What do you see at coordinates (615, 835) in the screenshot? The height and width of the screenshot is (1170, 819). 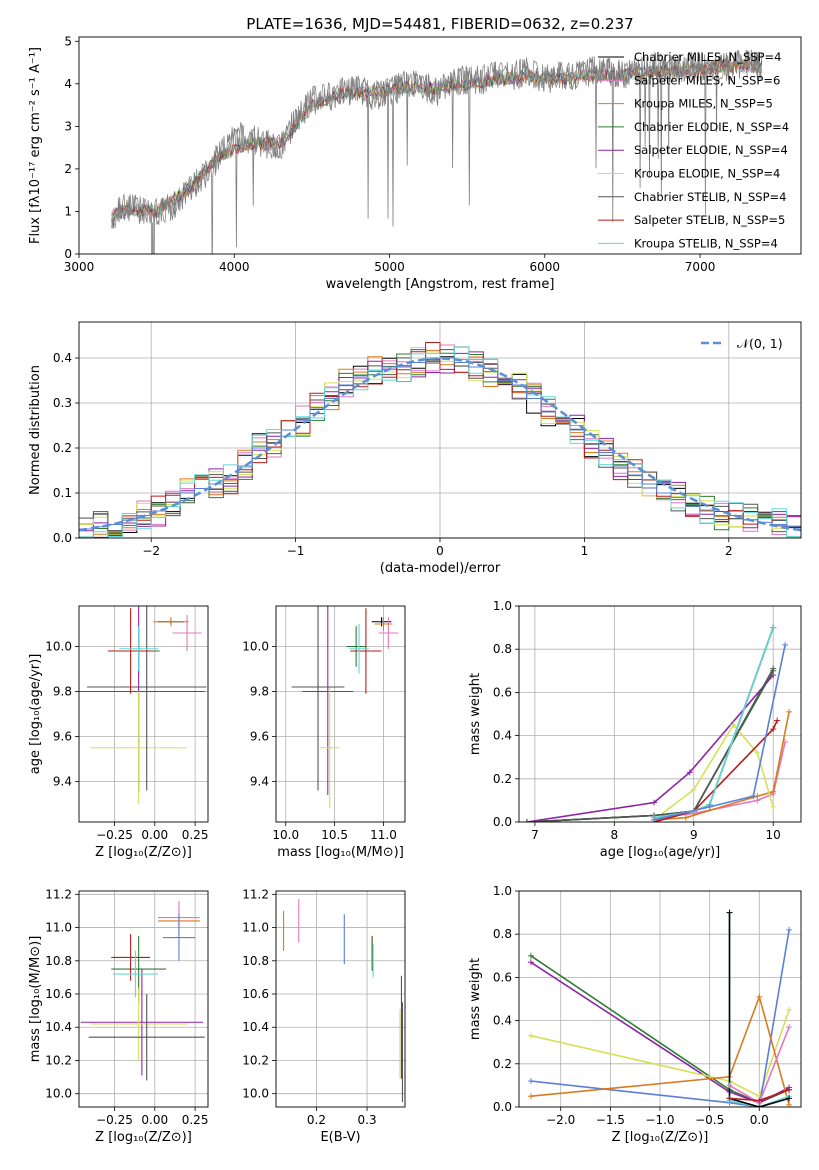 I see `x-tick-label: 8` at bounding box center [615, 835].